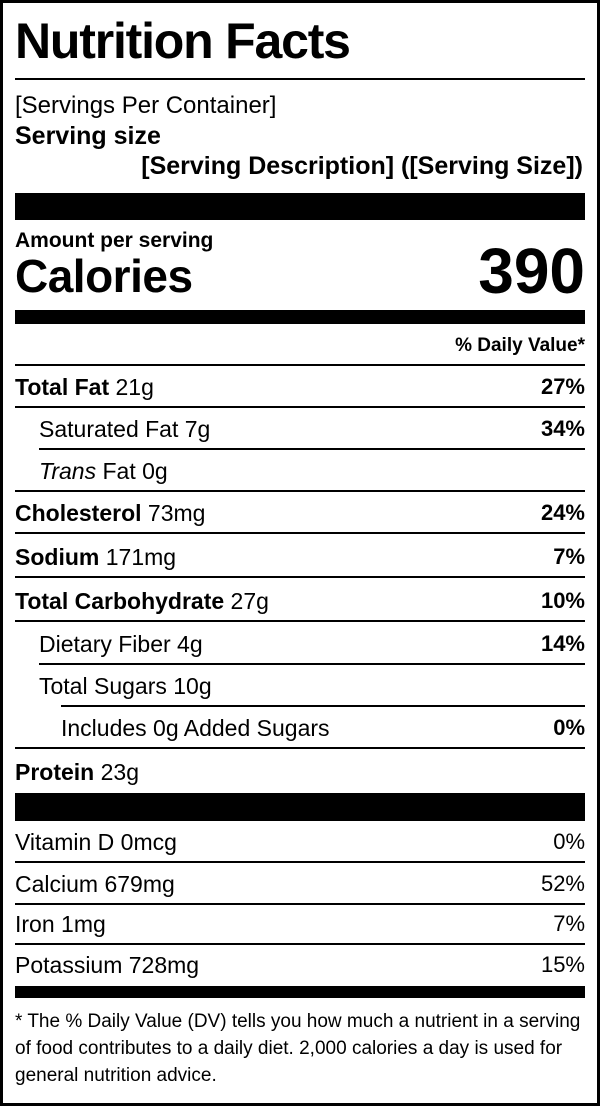 The width and height of the screenshot is (600, 1106). I want to click on vitamin-amount: 728mg, so click(164, 965).